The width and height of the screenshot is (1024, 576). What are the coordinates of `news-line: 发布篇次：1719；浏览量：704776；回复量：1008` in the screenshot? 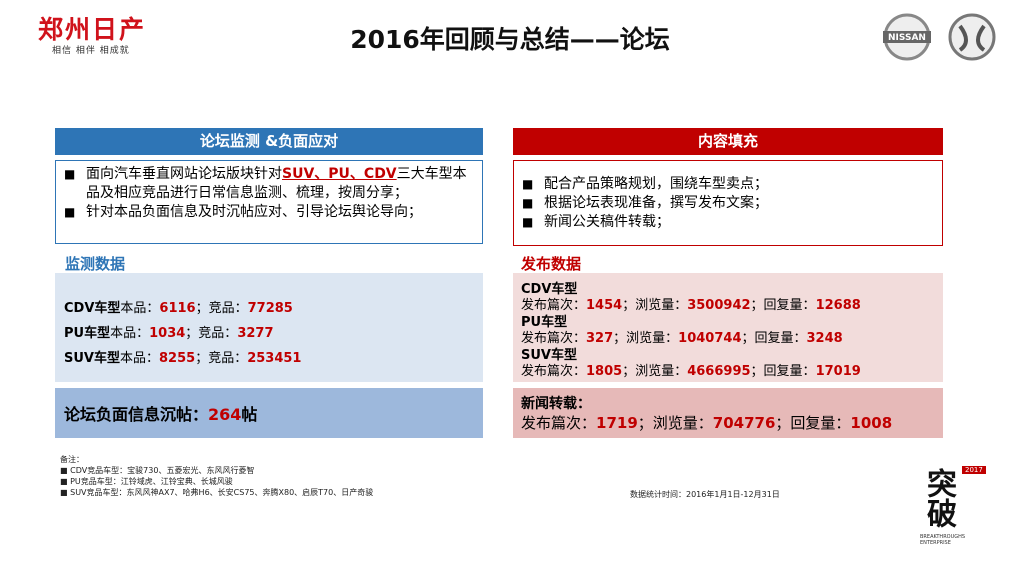 It's located at (706, 422).